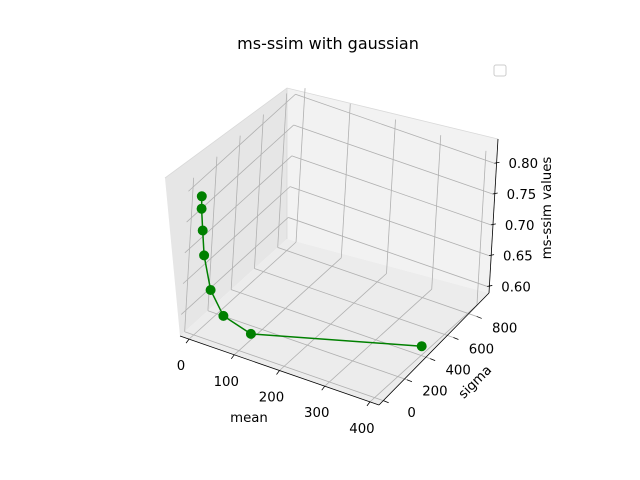 This screenshot has width=640, height=480. What do you see at coordinates (500, 70) in the screenshot?
I see `legend-box` at bounding box center [500, 70].